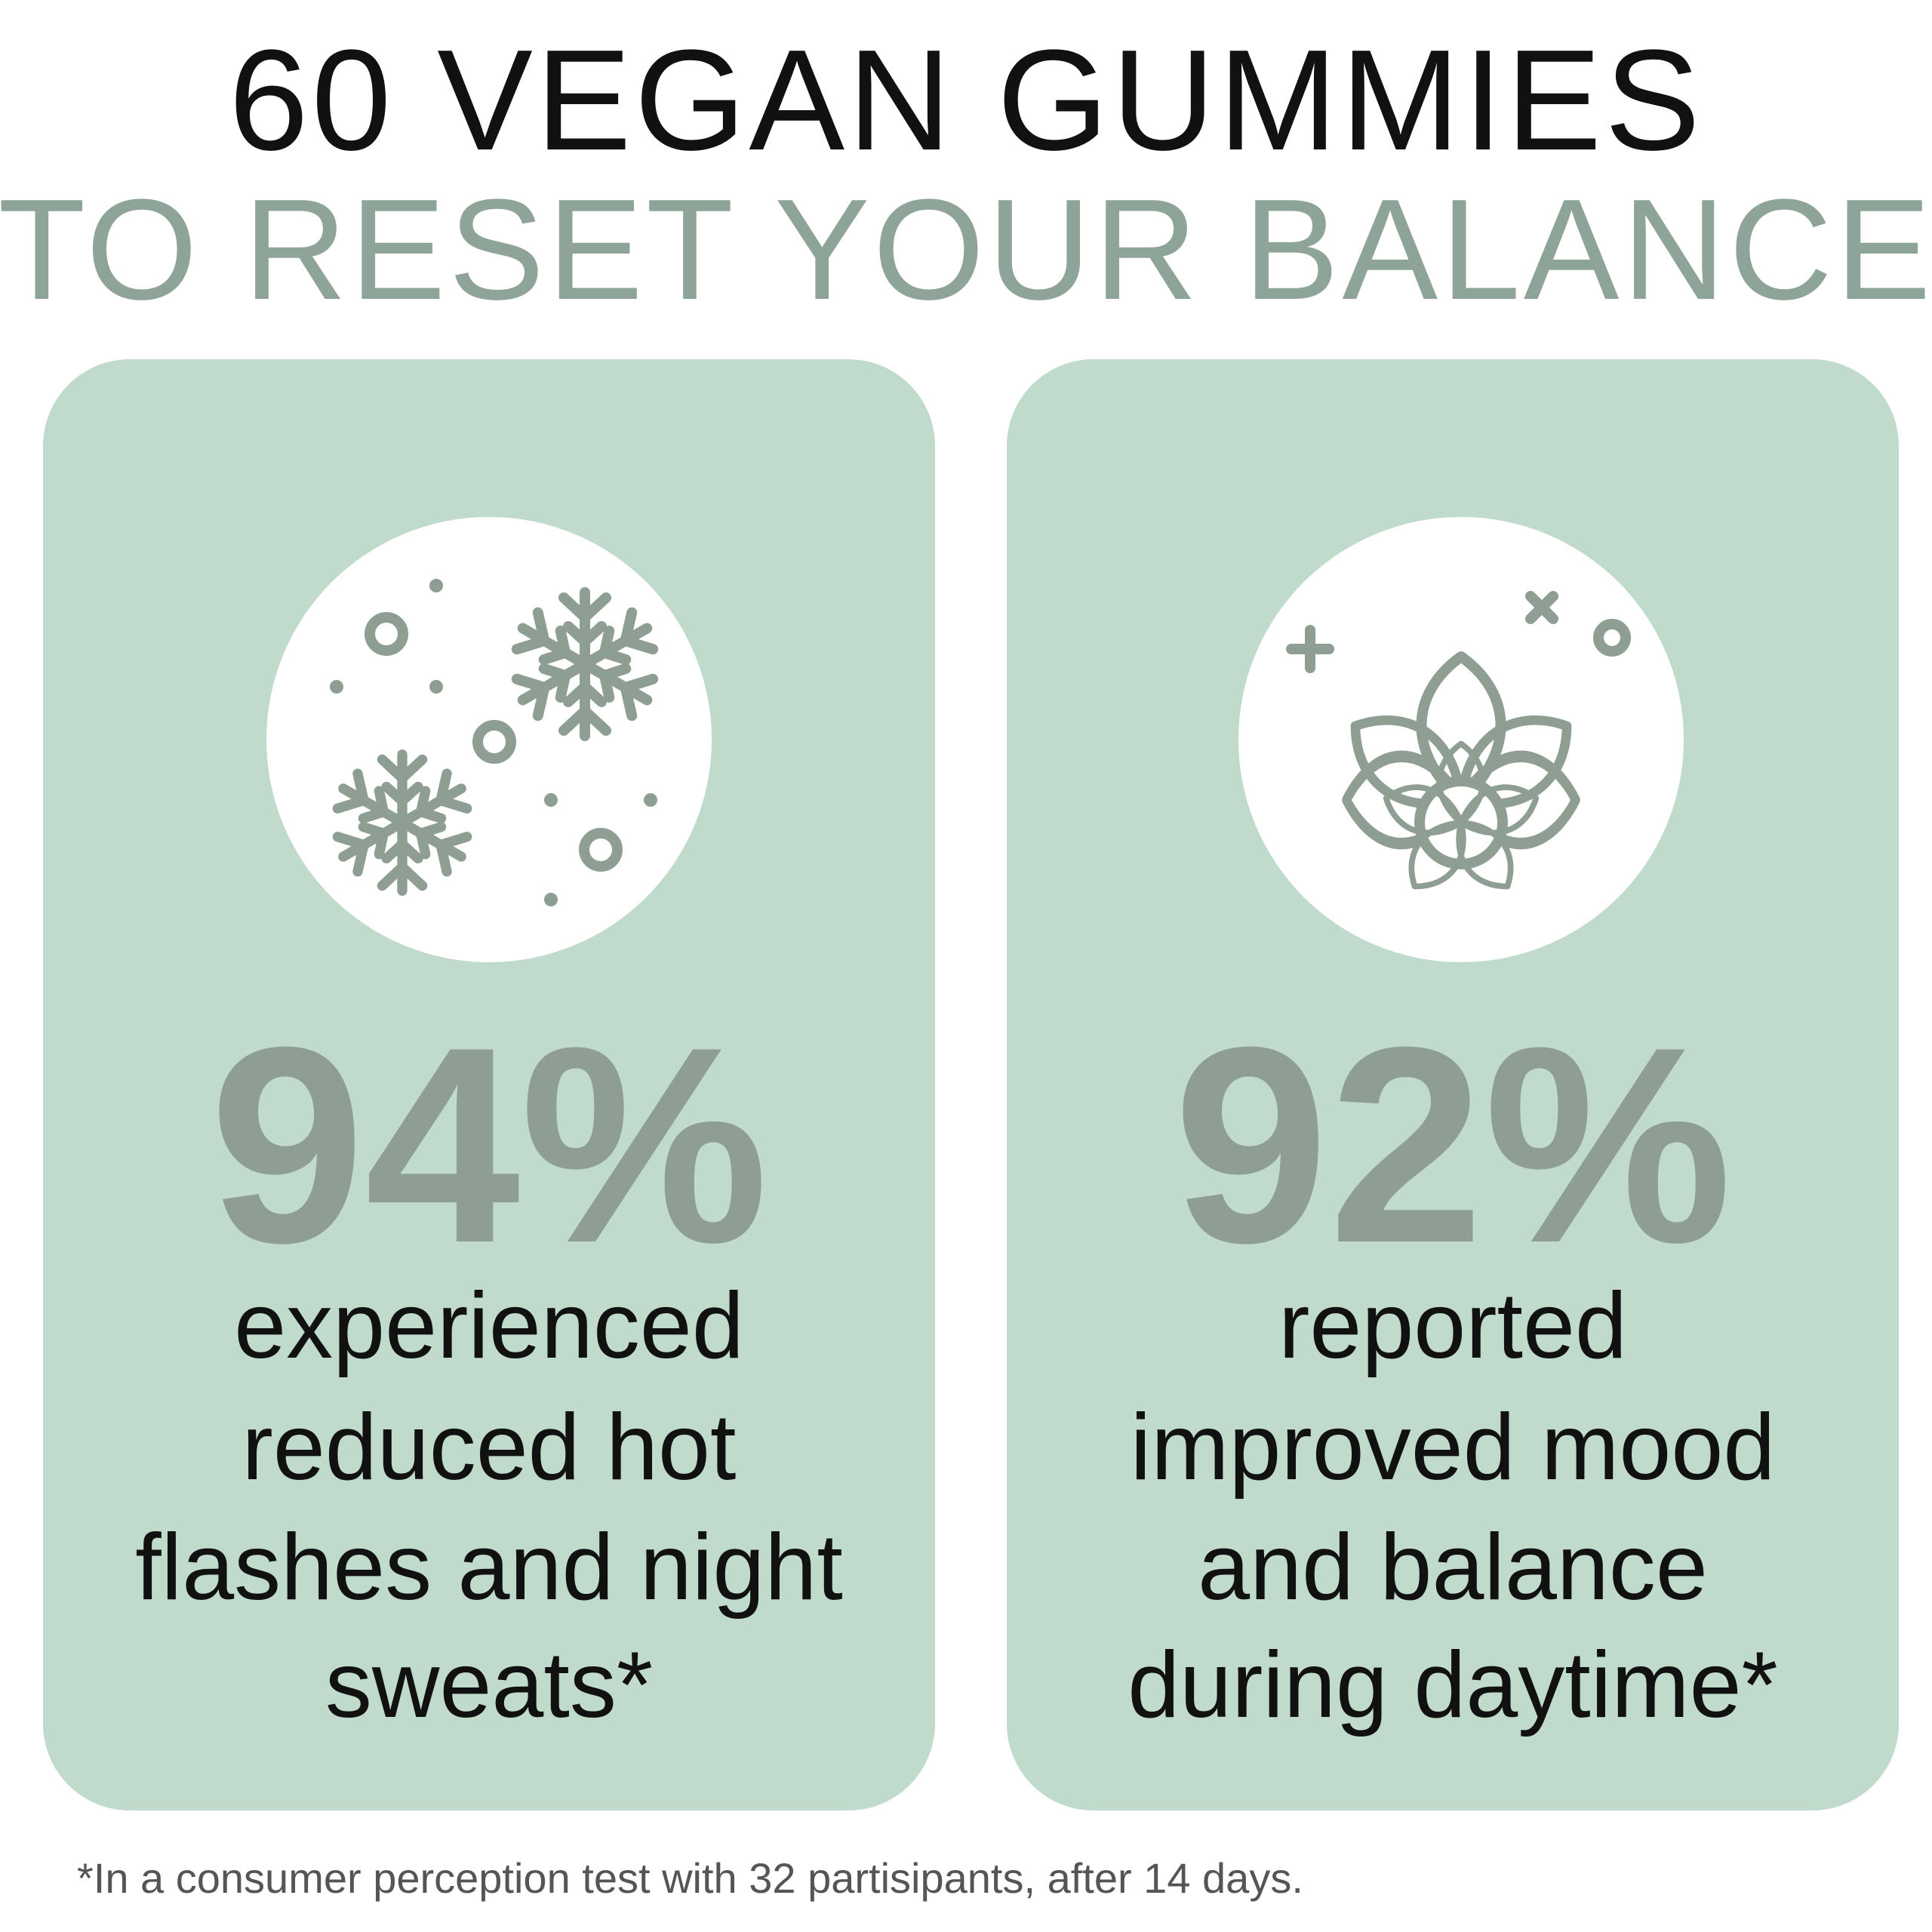 The image size is (1932, 1932). What do you see at coordinates (1458, 745) in the screenshot?
I see `lotus-icon` at bounding box center [1458, 745].